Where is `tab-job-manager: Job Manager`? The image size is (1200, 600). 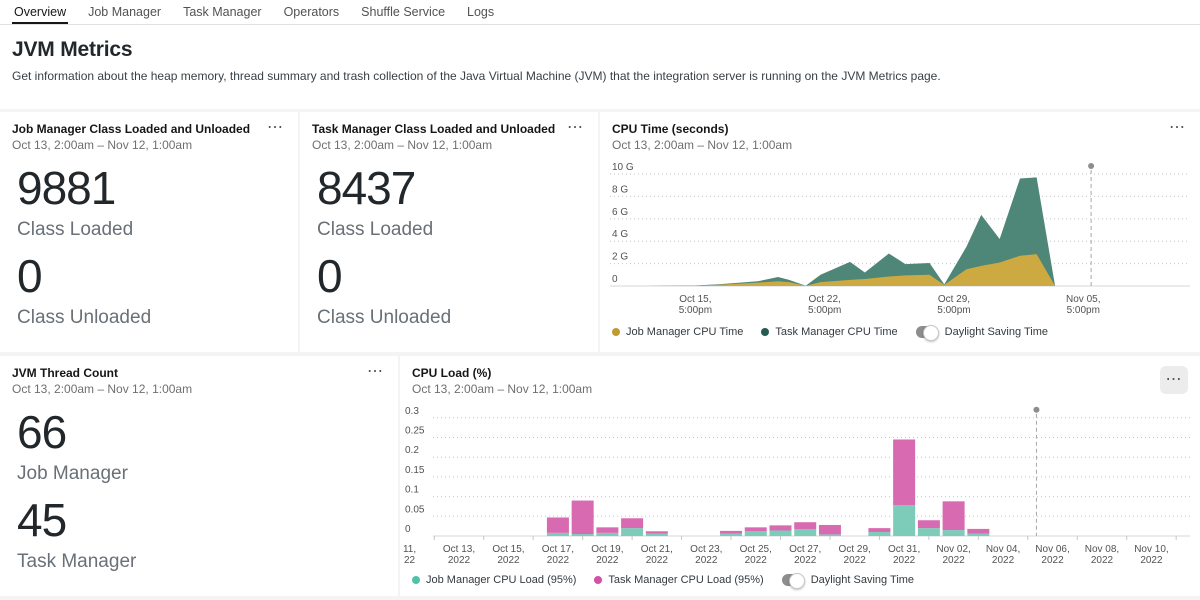 tab-job-manager: Job Manager is located at coordinates (125, 12).